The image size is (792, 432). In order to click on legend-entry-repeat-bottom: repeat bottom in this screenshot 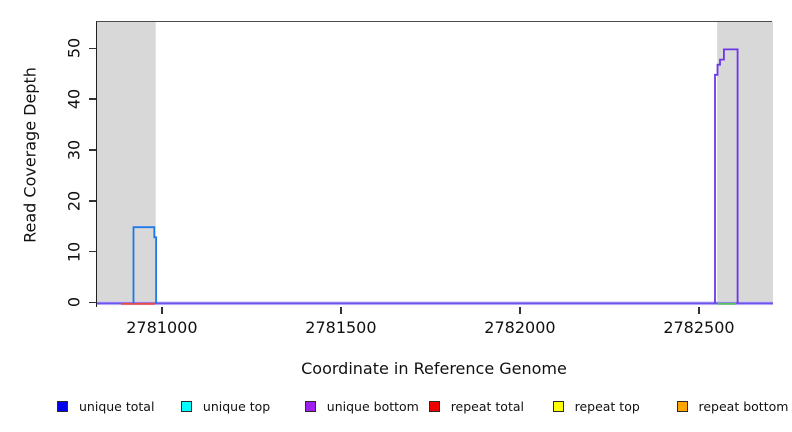, I will do `click(732, 406)`.